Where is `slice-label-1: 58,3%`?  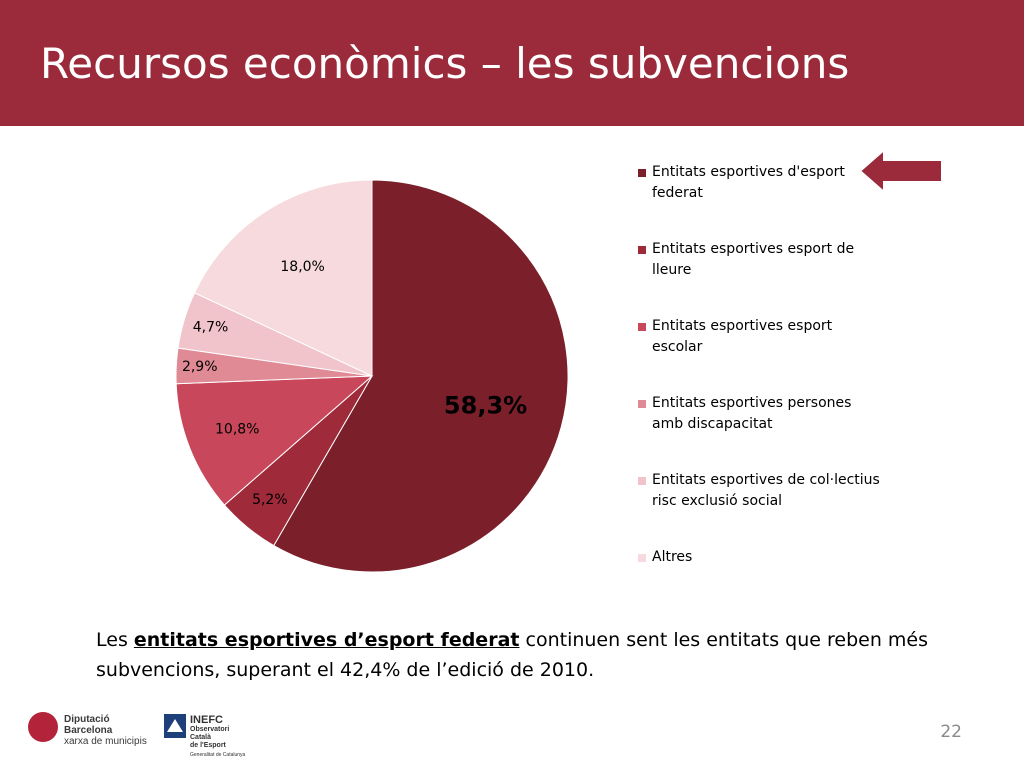 slice-label-1: 58,3% is located at coordinates (485, 406).